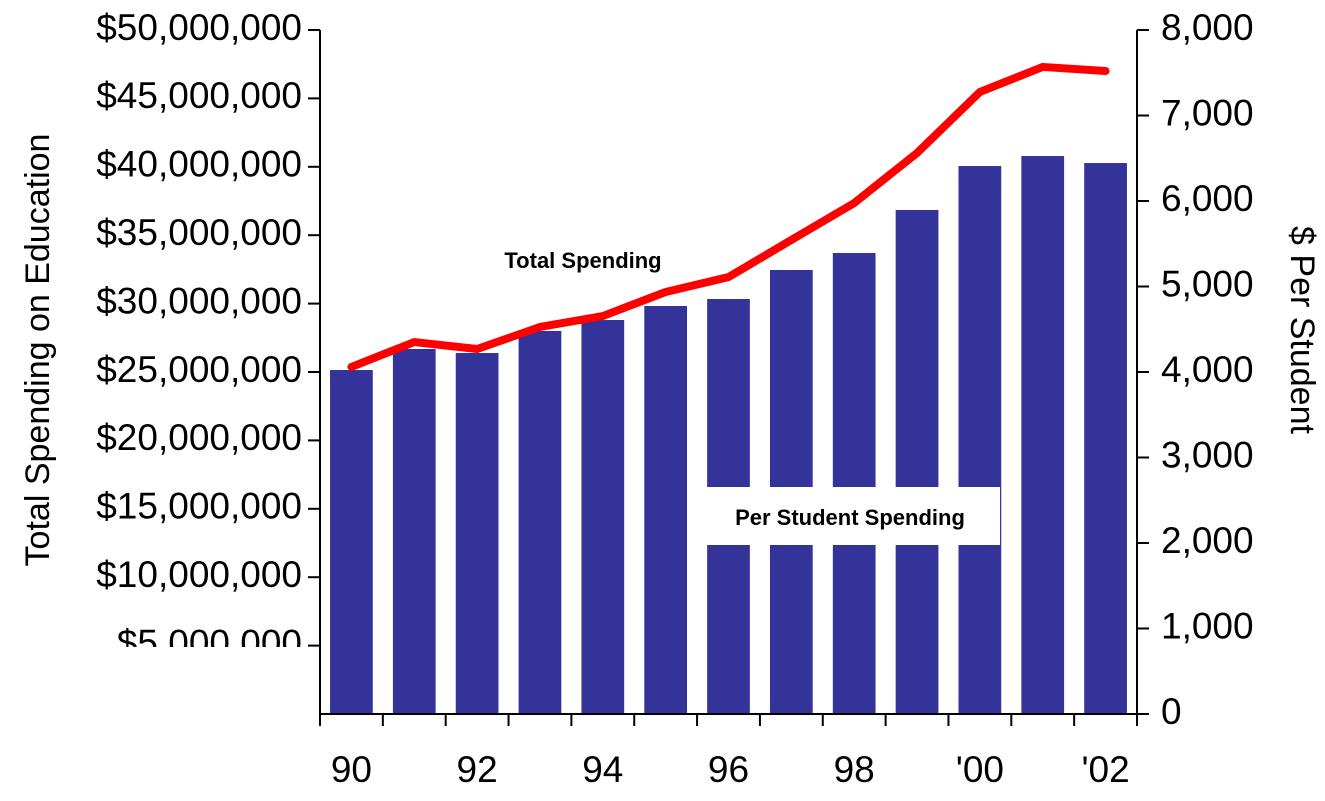 Image resolution: width=1325 pixels, height=801 pixels. What do you see at coordinates (1302, 330) in the screenshot?
I see `y2-axis-label: $ Per Student` at bounding box center [1302, 330].